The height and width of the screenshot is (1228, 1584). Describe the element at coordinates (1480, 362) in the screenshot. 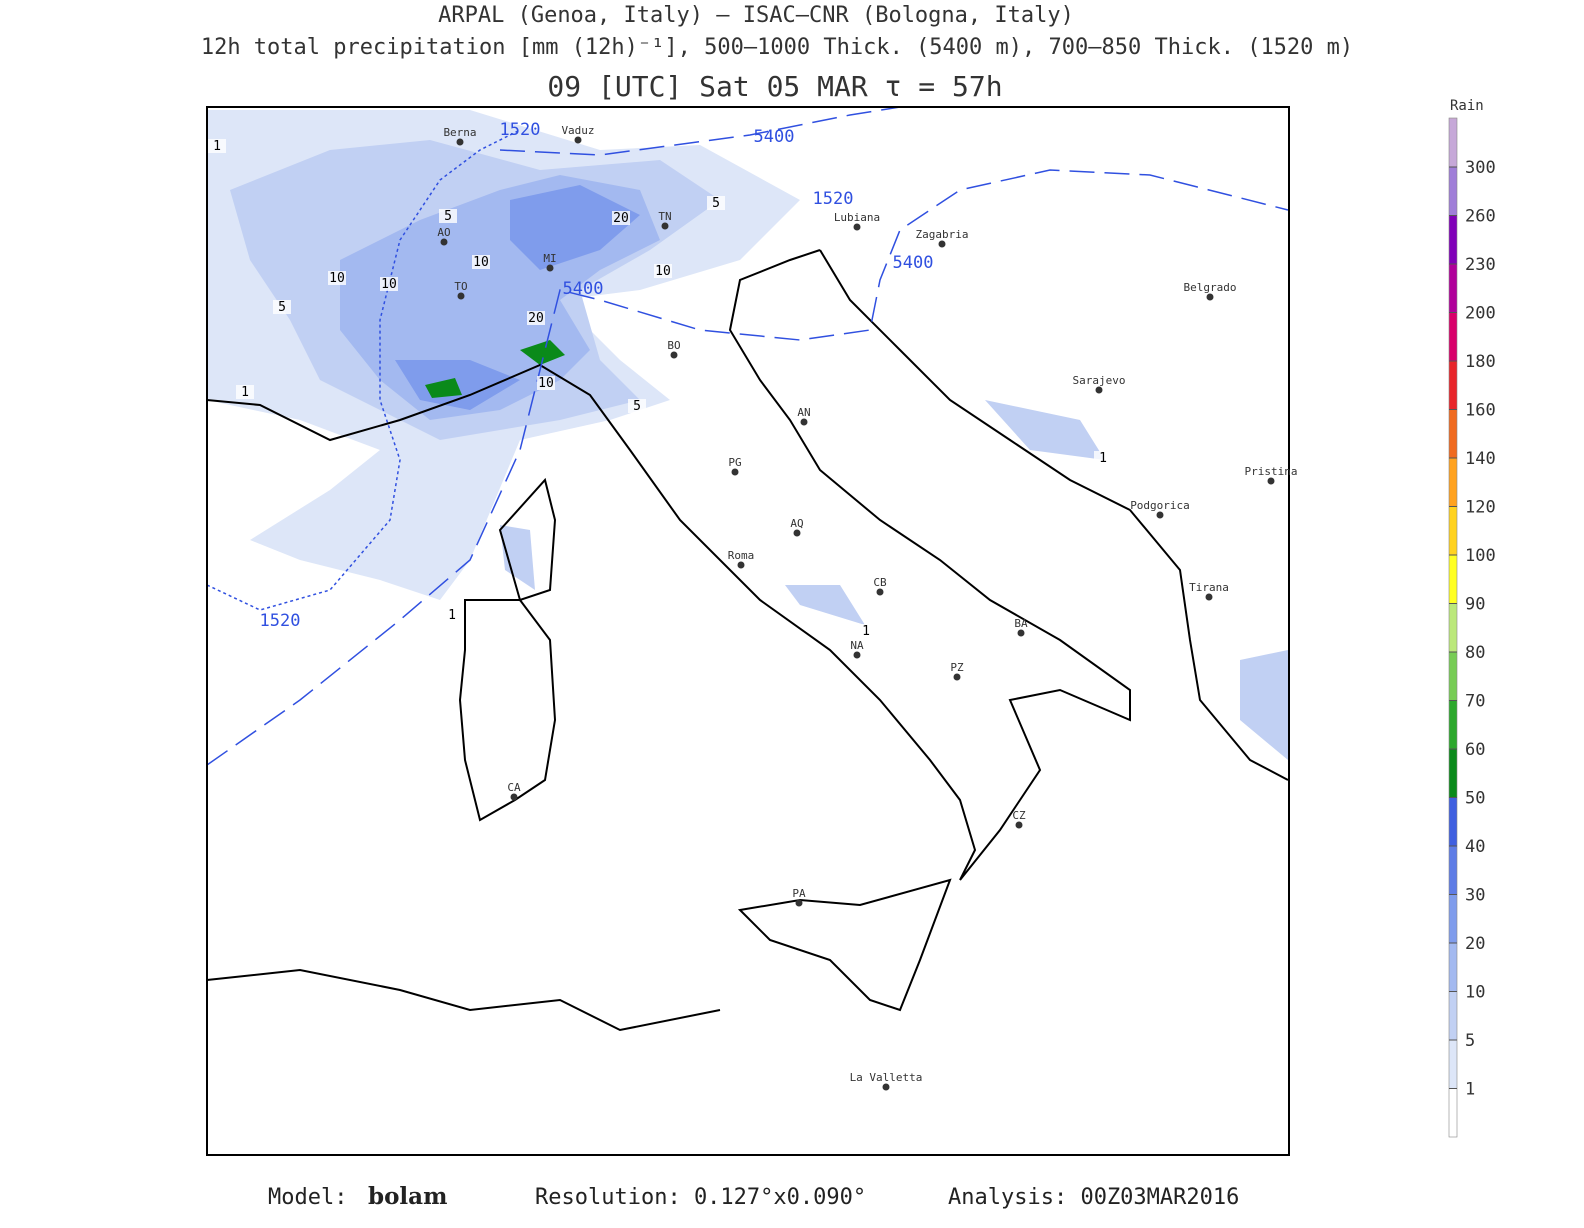

I see `colorbar-label: 180` at that location.